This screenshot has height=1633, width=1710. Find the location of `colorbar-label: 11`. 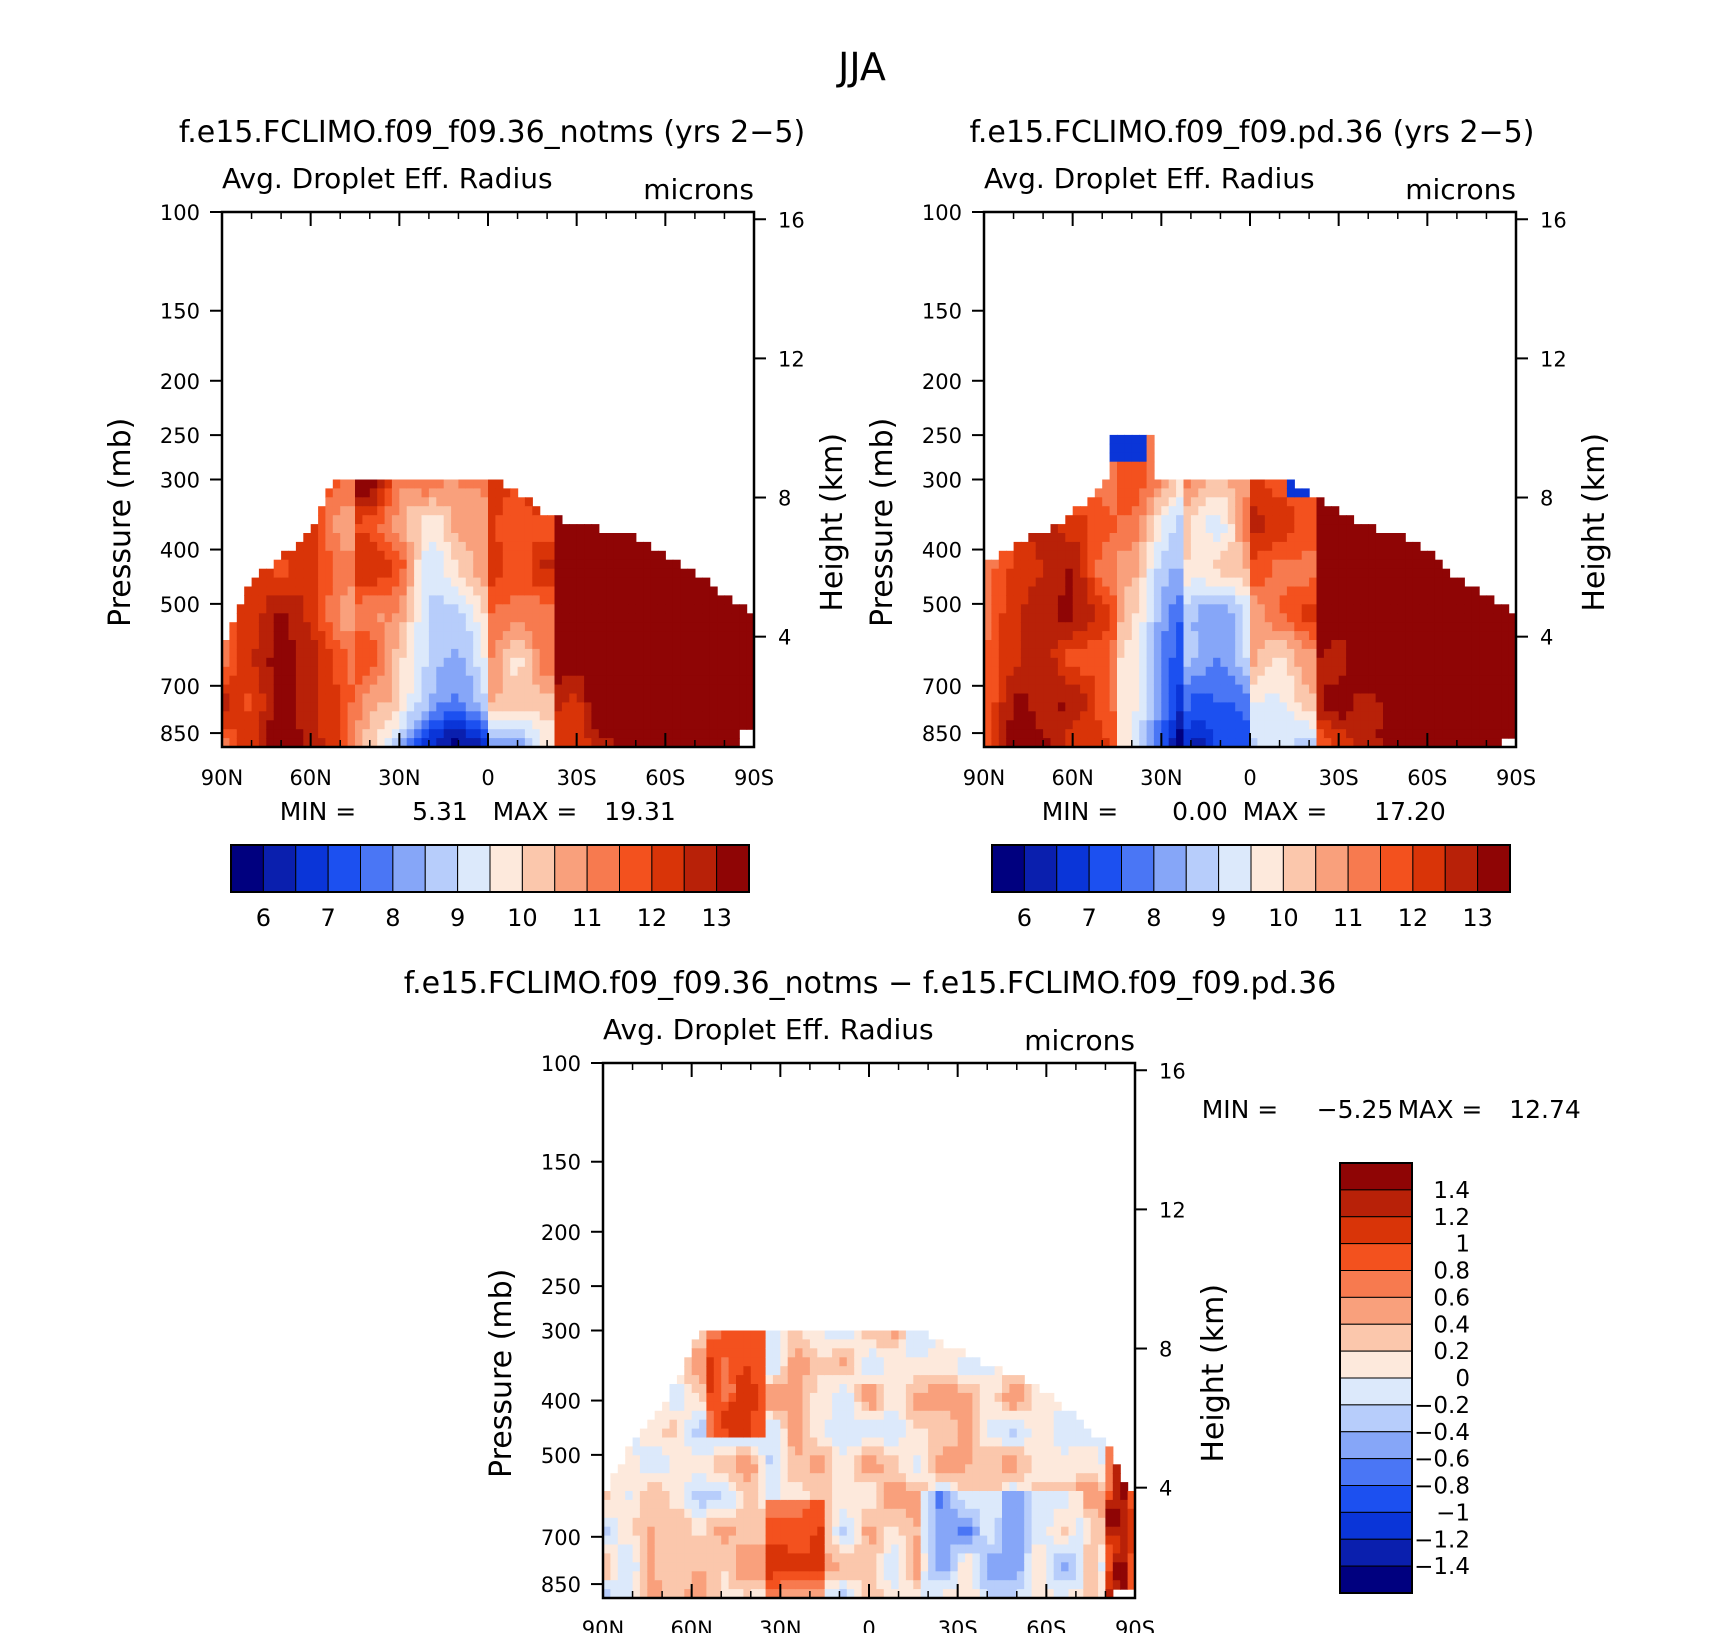

colorbar-label: 11 is located at coordinates (587, 918).